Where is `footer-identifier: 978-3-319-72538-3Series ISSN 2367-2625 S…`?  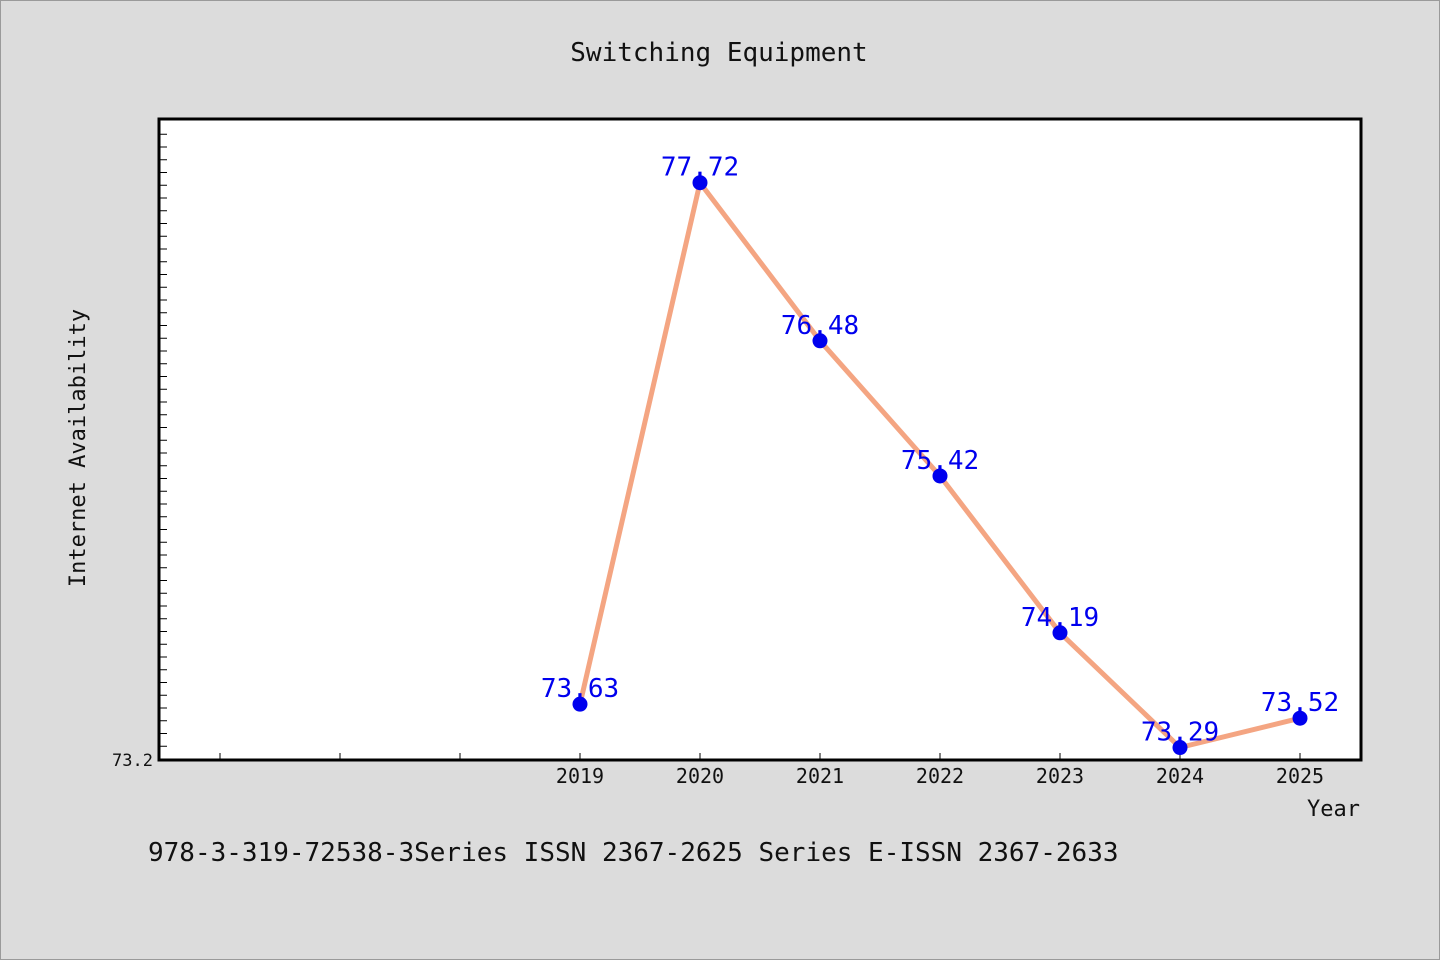
footer-identifier: 978-3-319-72538-3Series ISSN 2367-2625 S… is located at coordinates (633, 853).